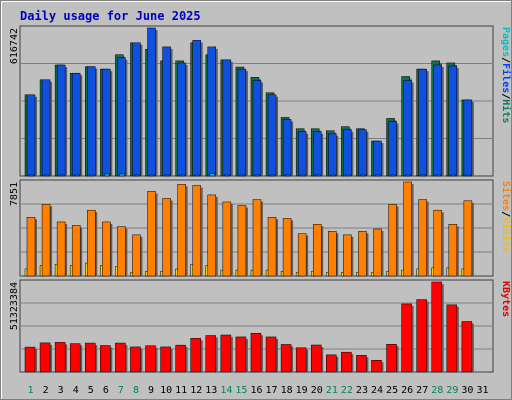 This screenshot has height=400, width=512. What do you see at coordinates (136, 390) in the screenshot?
I see `x-tick-label: 8` at bounding box center [136, 390].